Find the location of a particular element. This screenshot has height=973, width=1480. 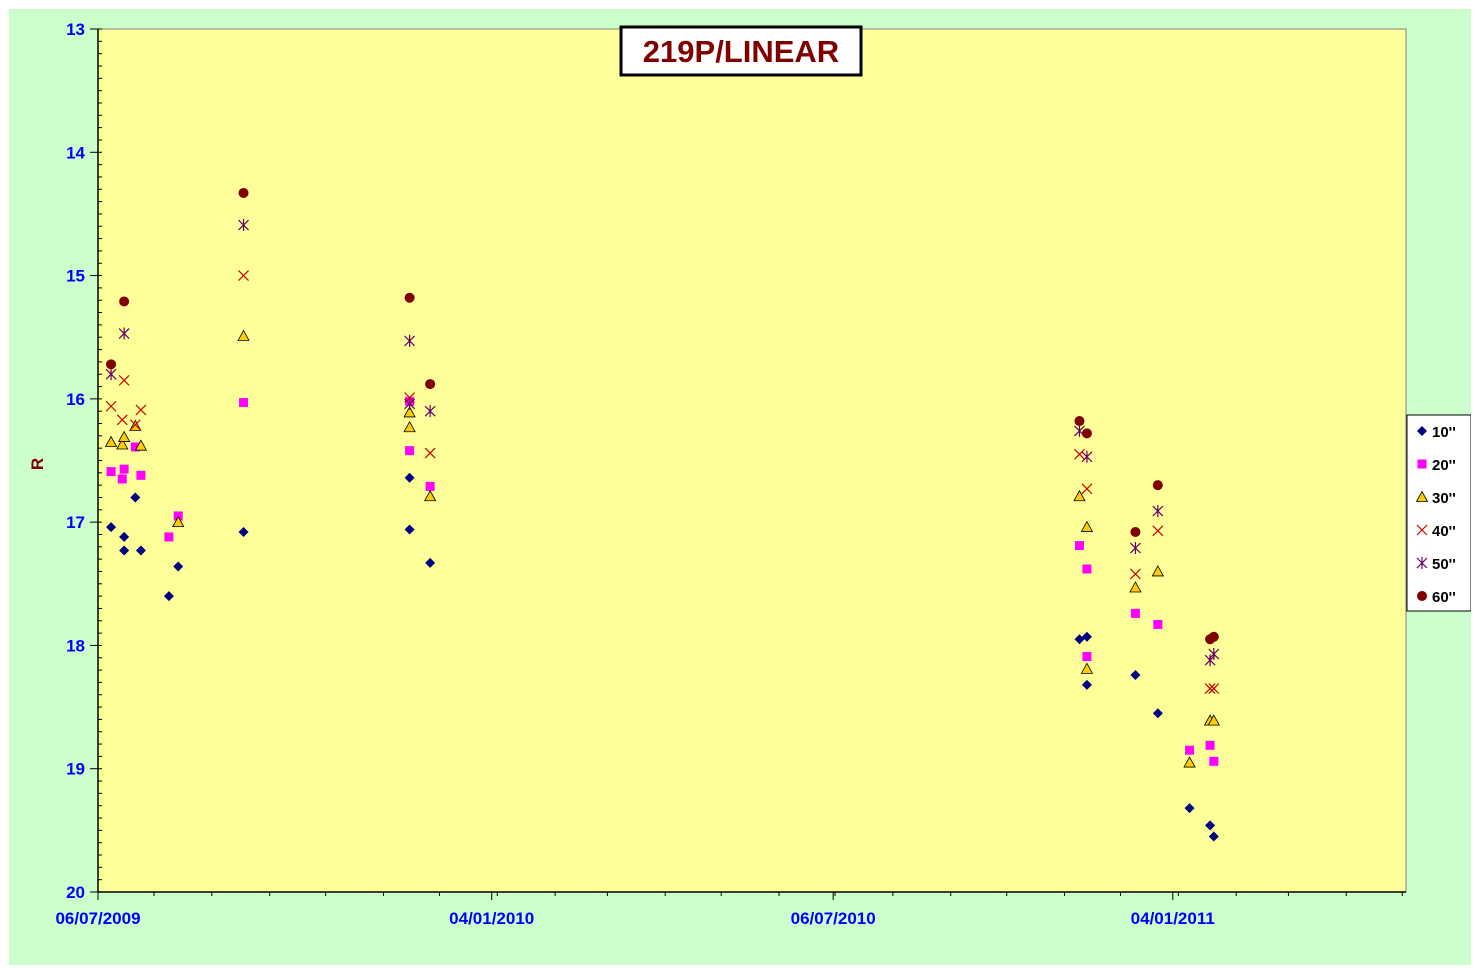

y-tick-label: 15 is located at coordinates (75, 276).